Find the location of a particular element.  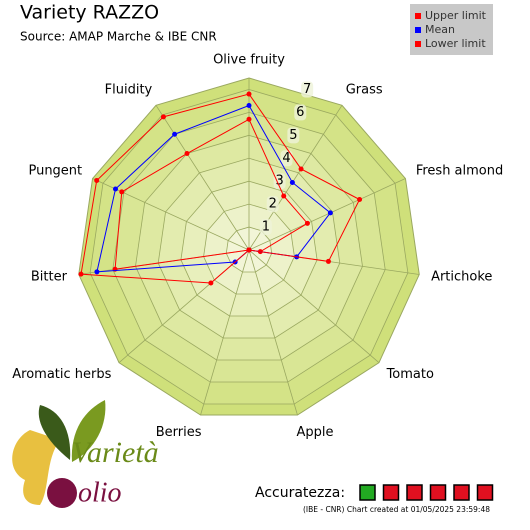

r-tick-label: 7 is located at coordinates (307, 89).